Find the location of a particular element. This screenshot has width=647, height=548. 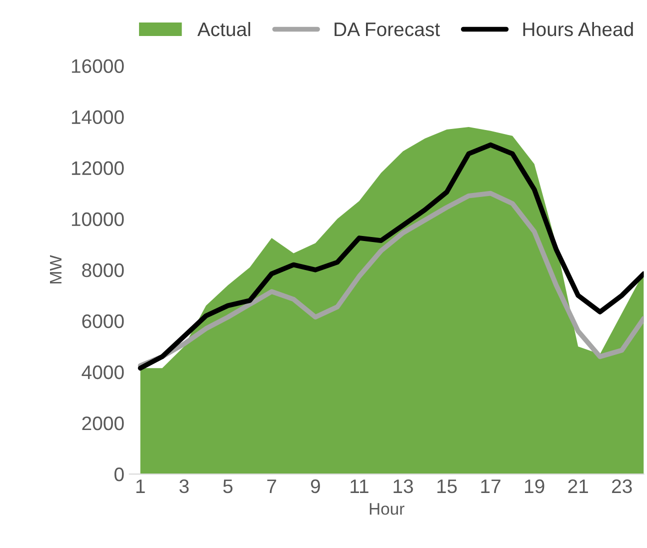

y-tick-label: 14000 is located at coordinates (98, 117).